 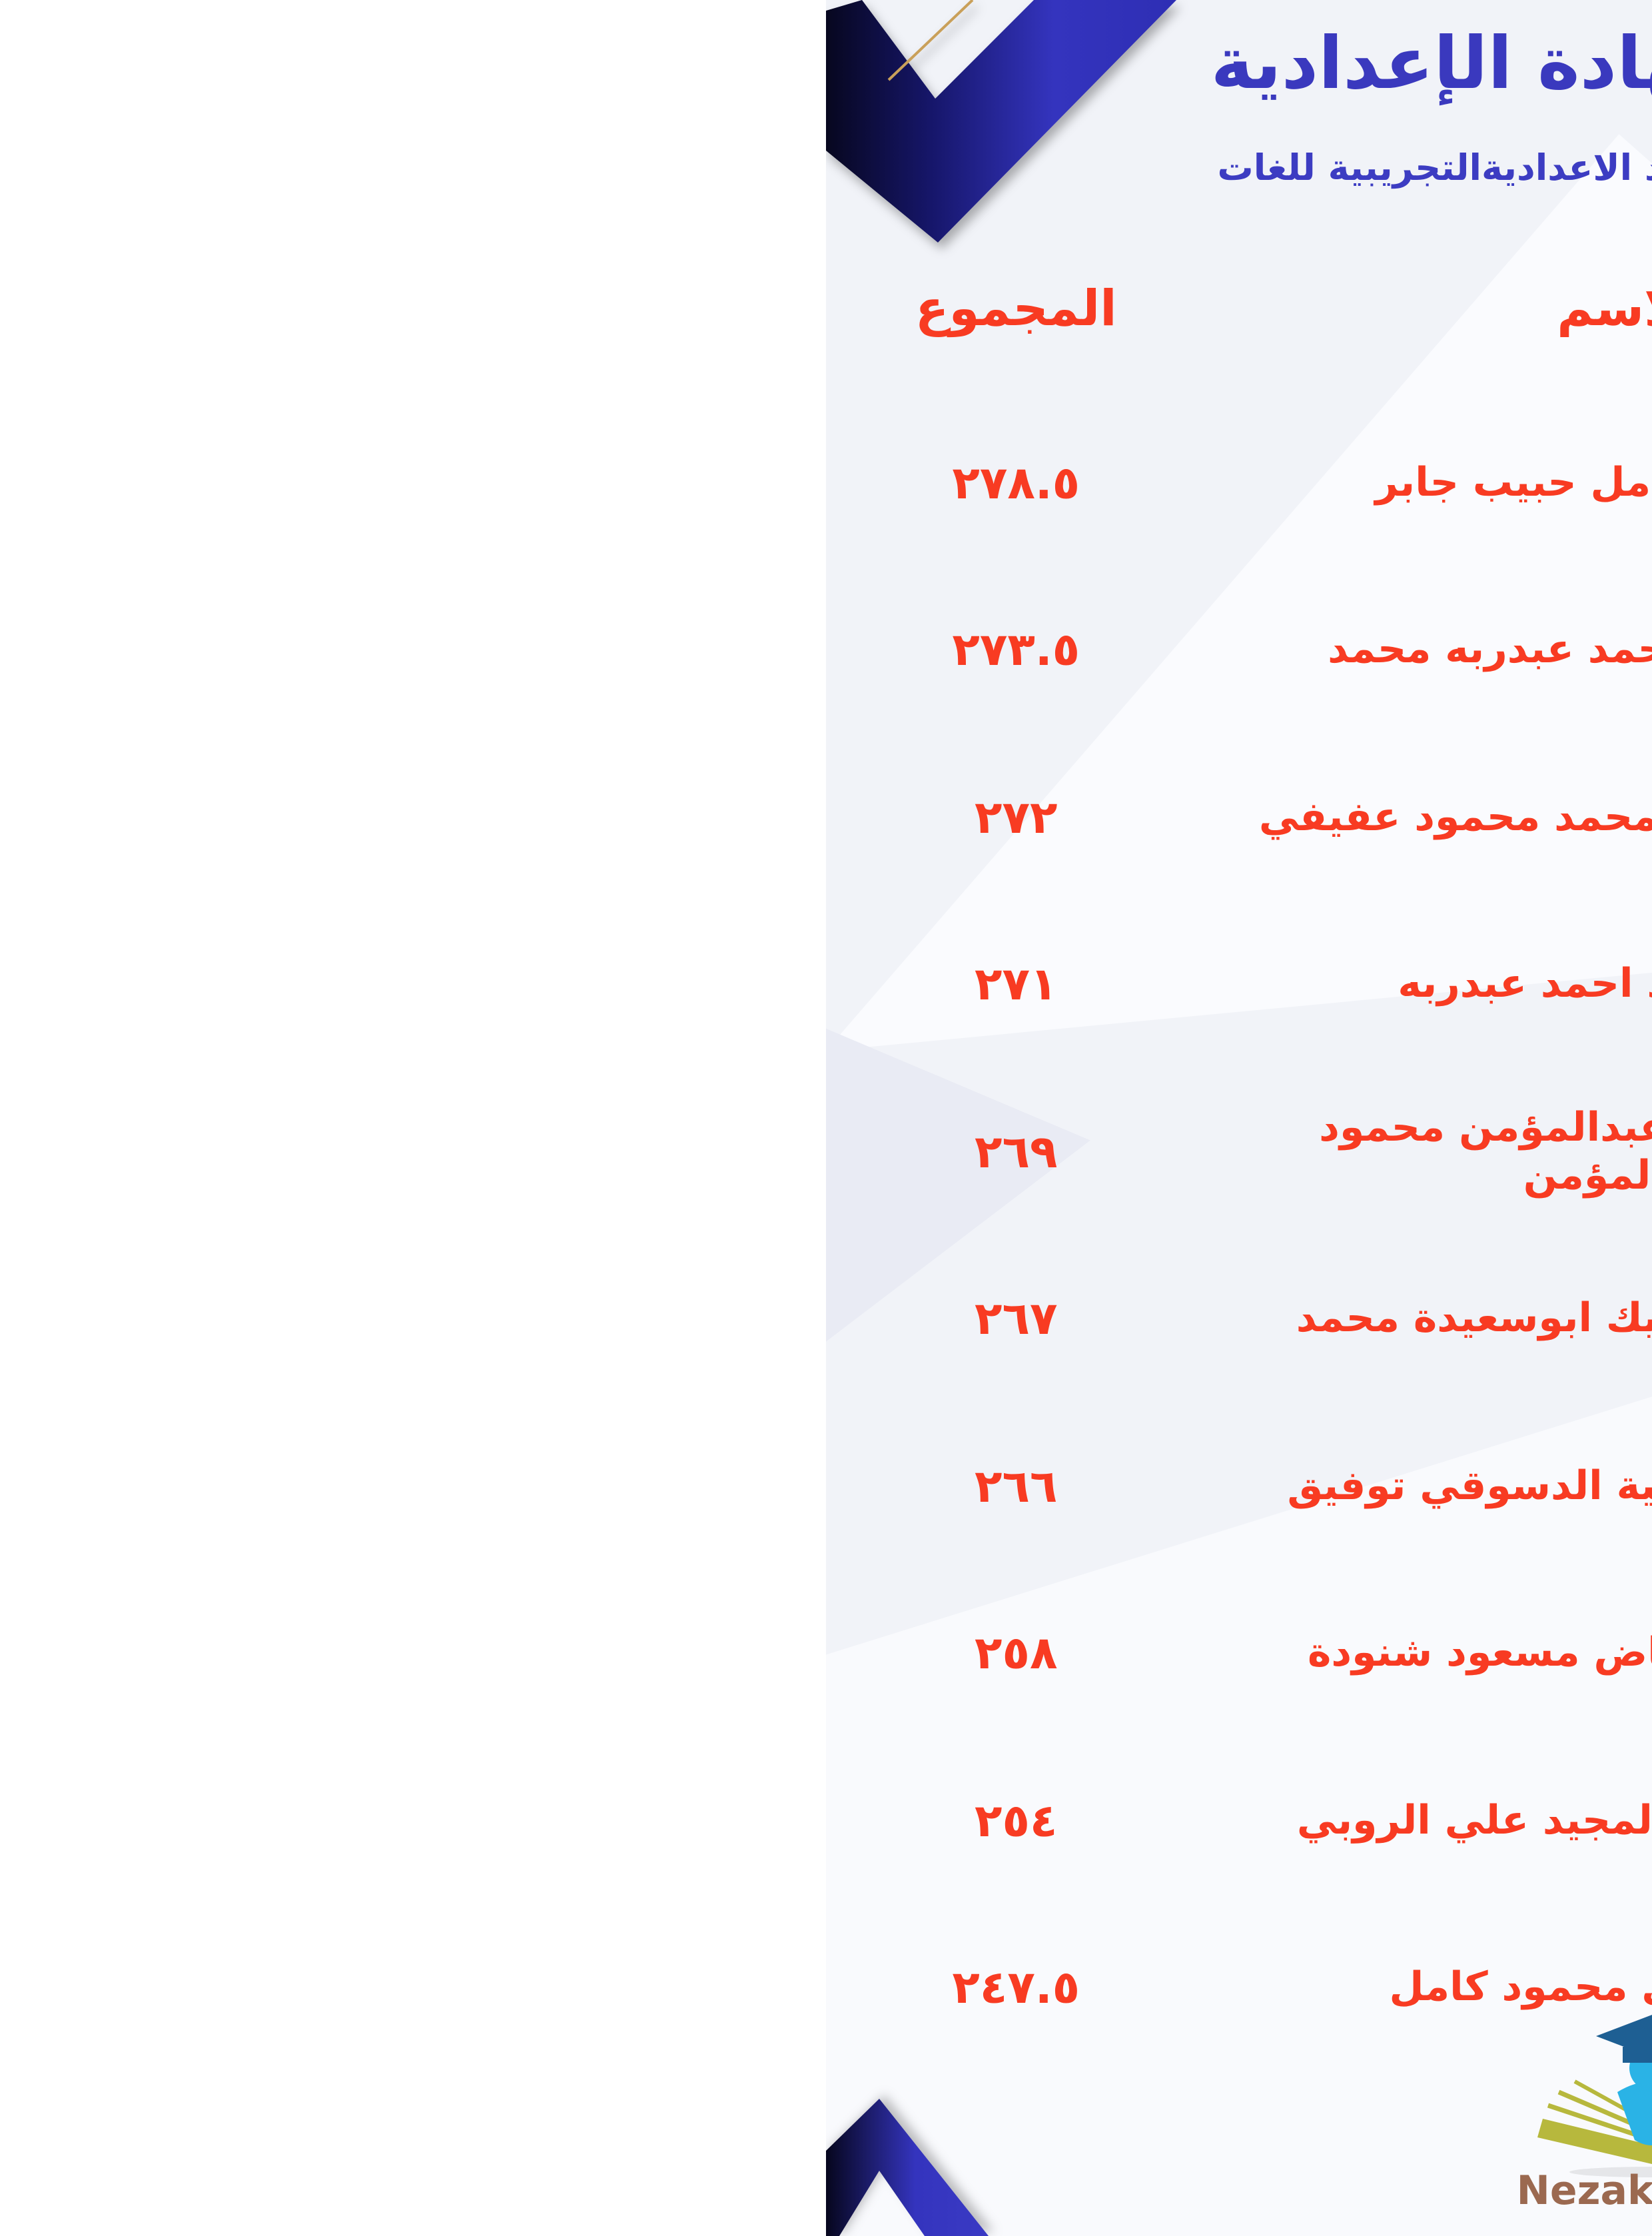 What do you see at coordinates (930, 40) in the screenshot?
I see `gold-accent-line` at bounding box center [930, 40].